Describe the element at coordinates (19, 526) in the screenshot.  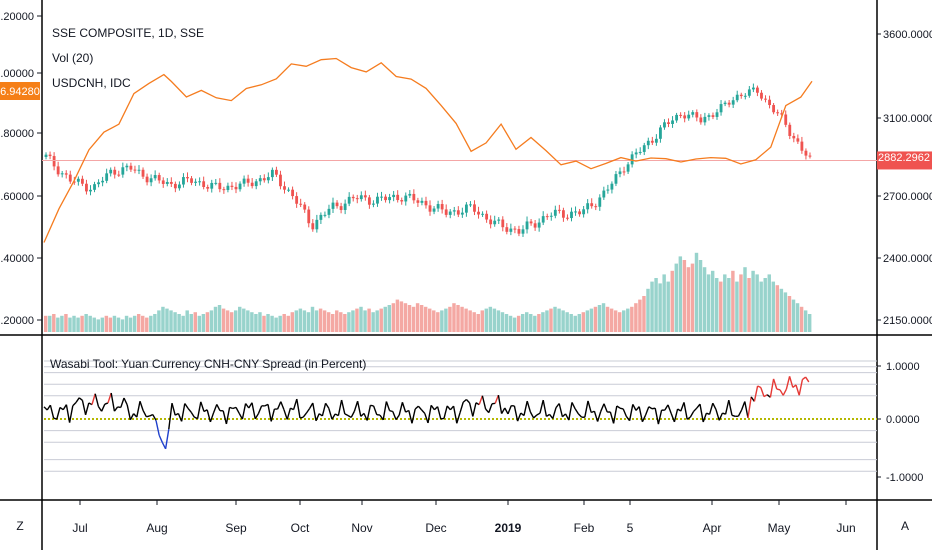
I see `scale-mode-button: Z` at that location.